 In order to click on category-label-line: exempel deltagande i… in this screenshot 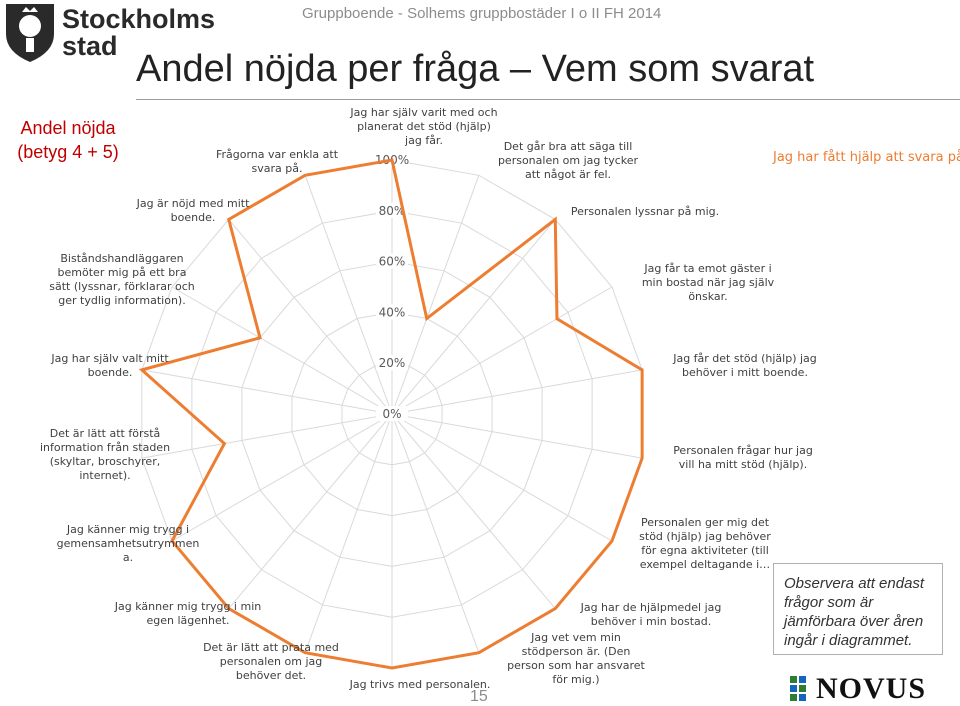, I will do `click(705, 564)`.